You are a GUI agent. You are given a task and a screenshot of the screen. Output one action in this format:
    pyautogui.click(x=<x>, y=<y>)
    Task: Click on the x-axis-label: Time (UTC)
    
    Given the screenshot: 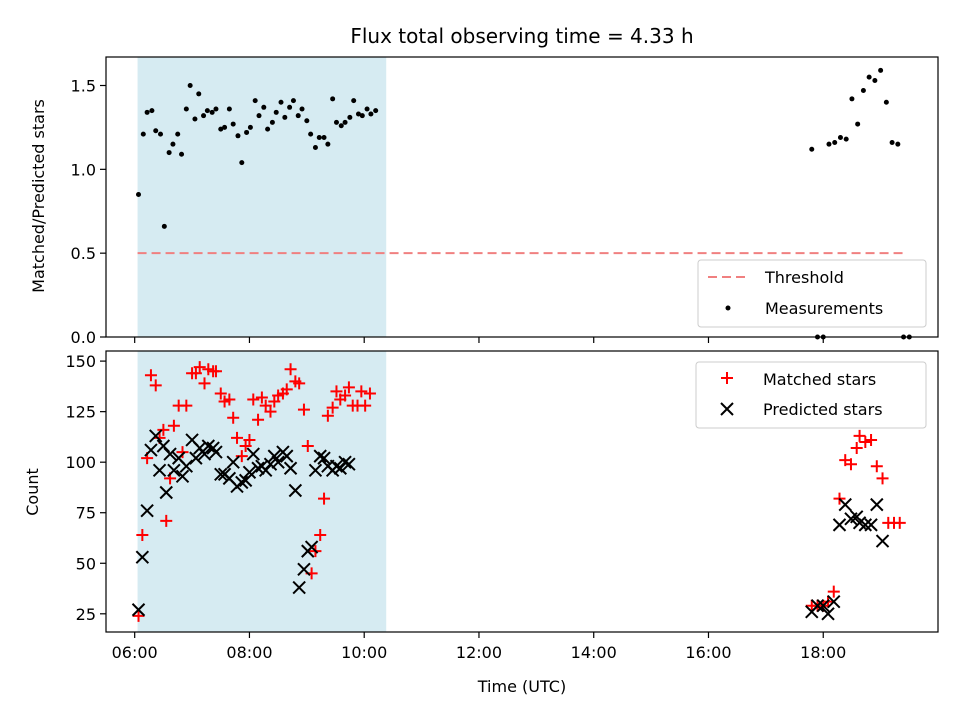 What is the action you would take?
    pyautogui.click(x=521, y=686)
    